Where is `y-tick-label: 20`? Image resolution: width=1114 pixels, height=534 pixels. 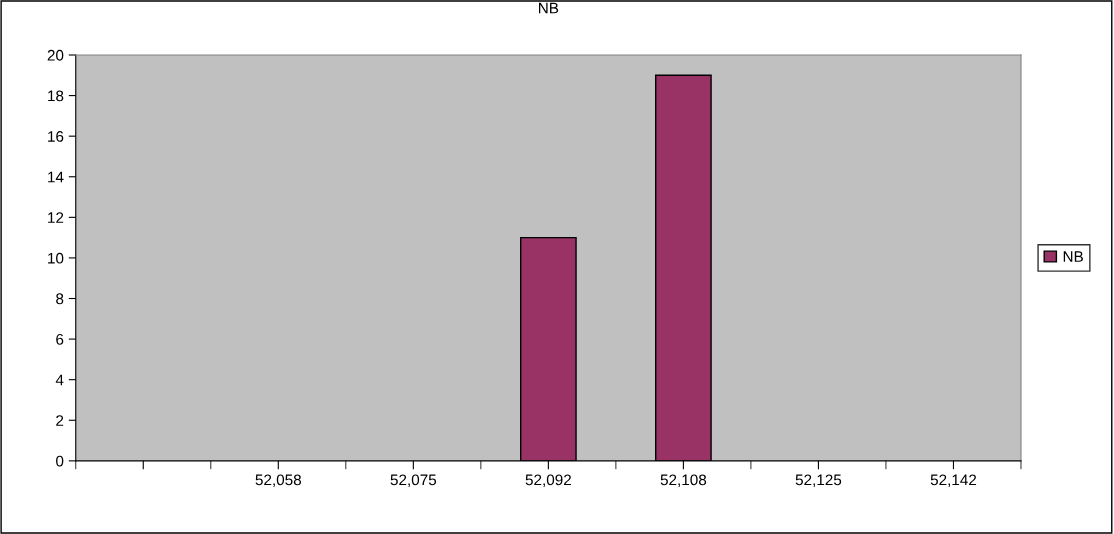 y-tick-label: 20 is located at coordinates (55, 55).